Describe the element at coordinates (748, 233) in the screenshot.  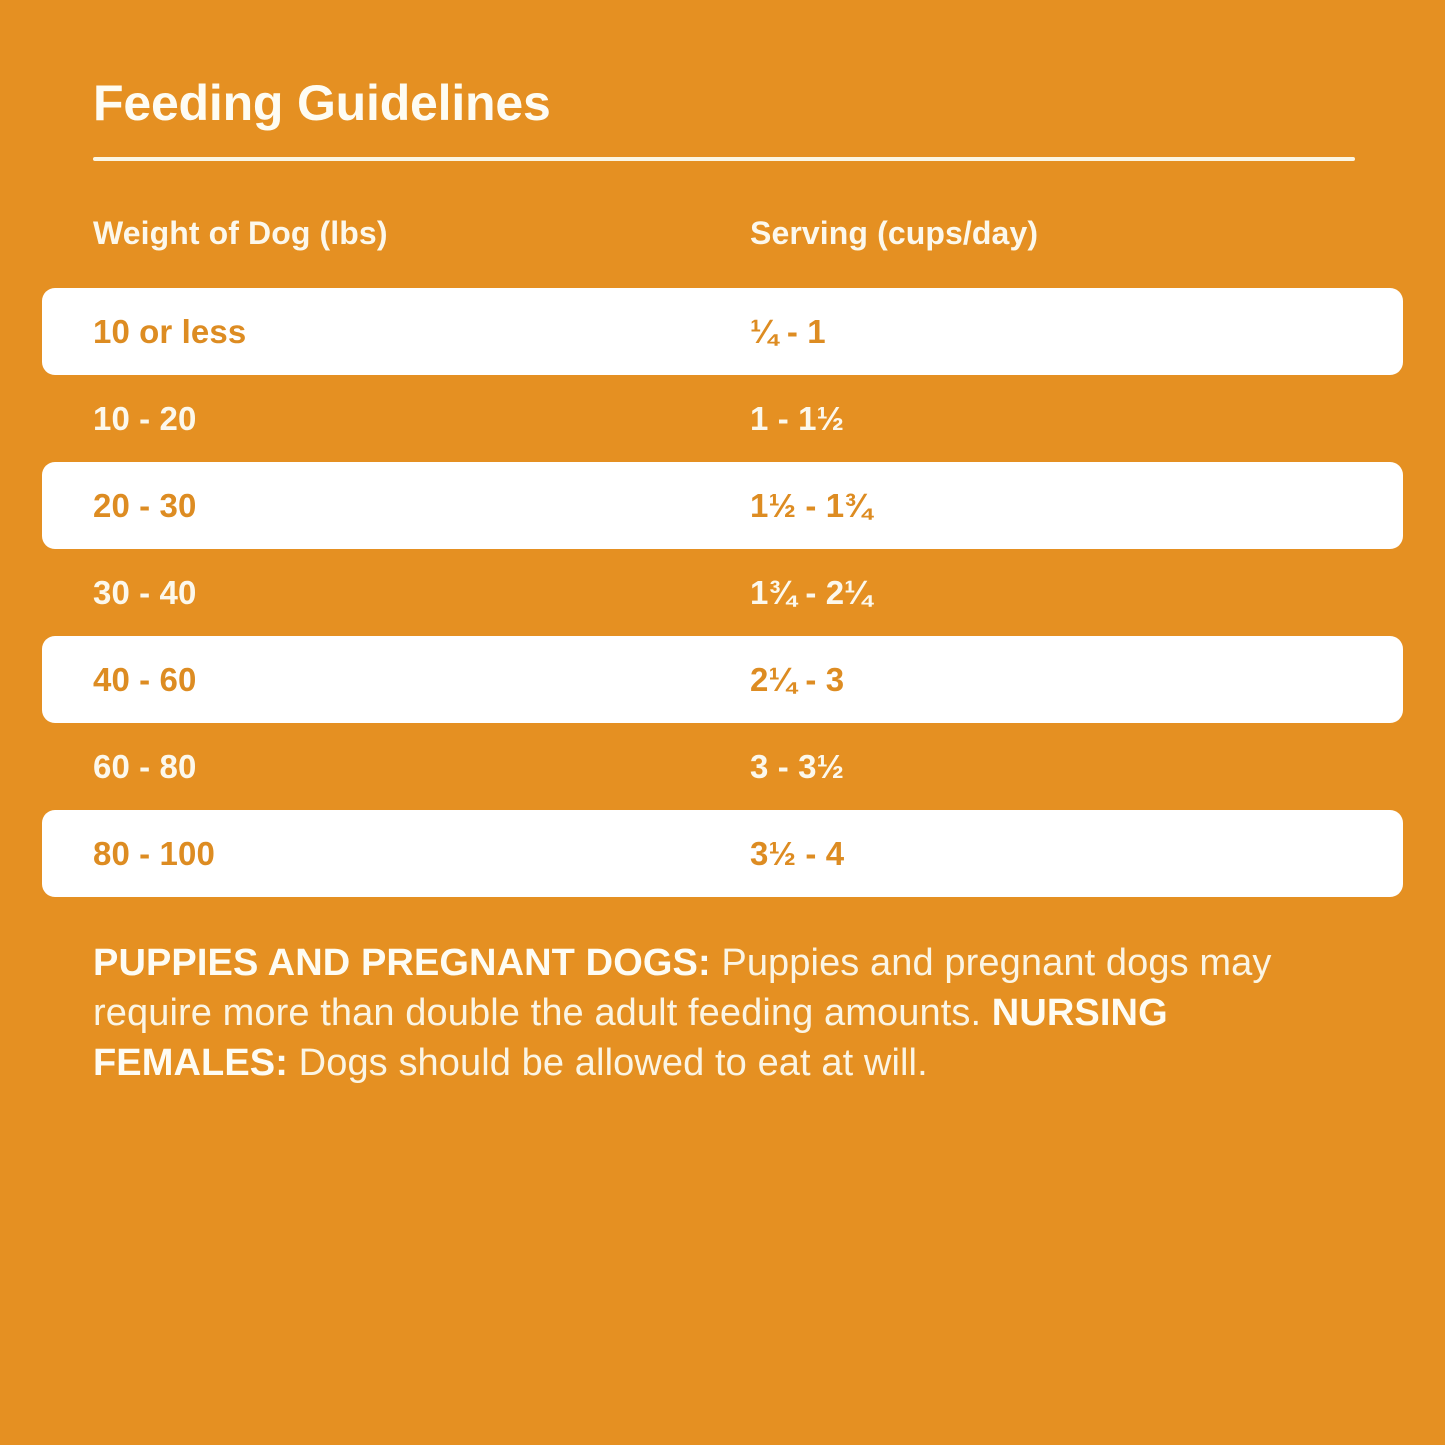
I see `table-column-headers: Weight of Dog (lbs) Serving (cups/day)` at that location.